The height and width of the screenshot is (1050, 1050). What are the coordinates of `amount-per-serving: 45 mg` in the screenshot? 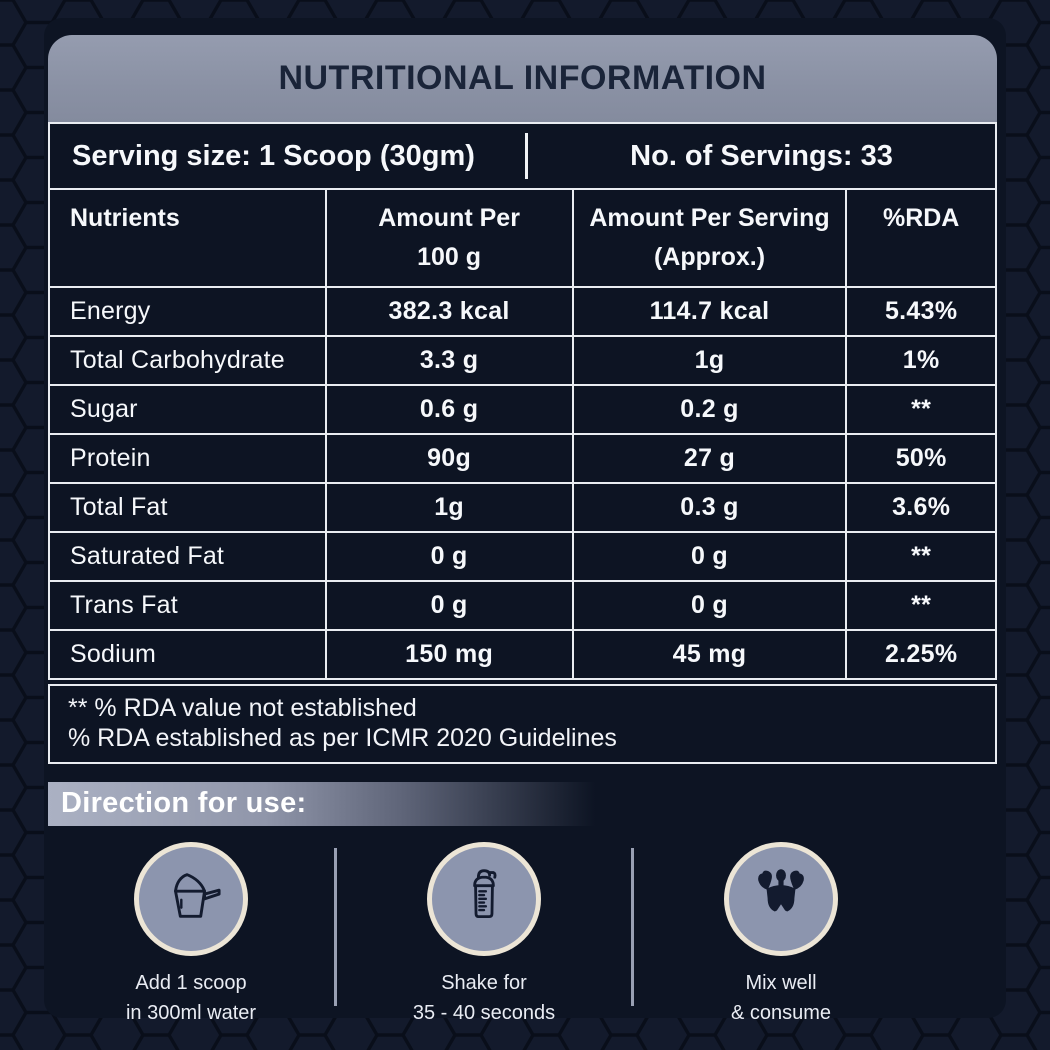 It's located at (709, 654).